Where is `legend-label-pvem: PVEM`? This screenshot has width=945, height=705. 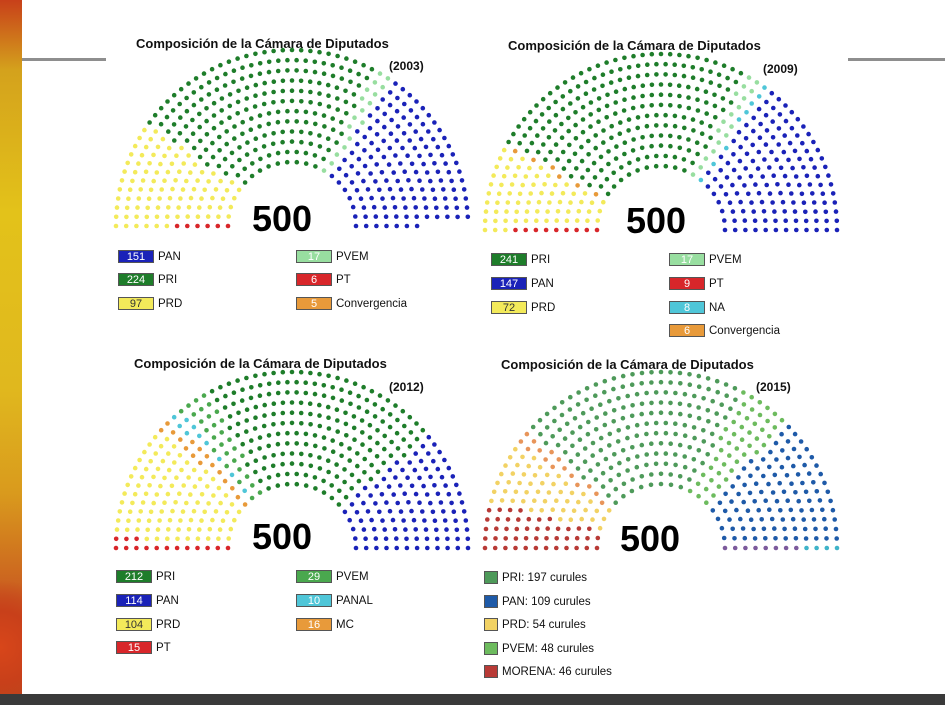
legend-label-pvem: PVEM is located at coordinates (352, 576).